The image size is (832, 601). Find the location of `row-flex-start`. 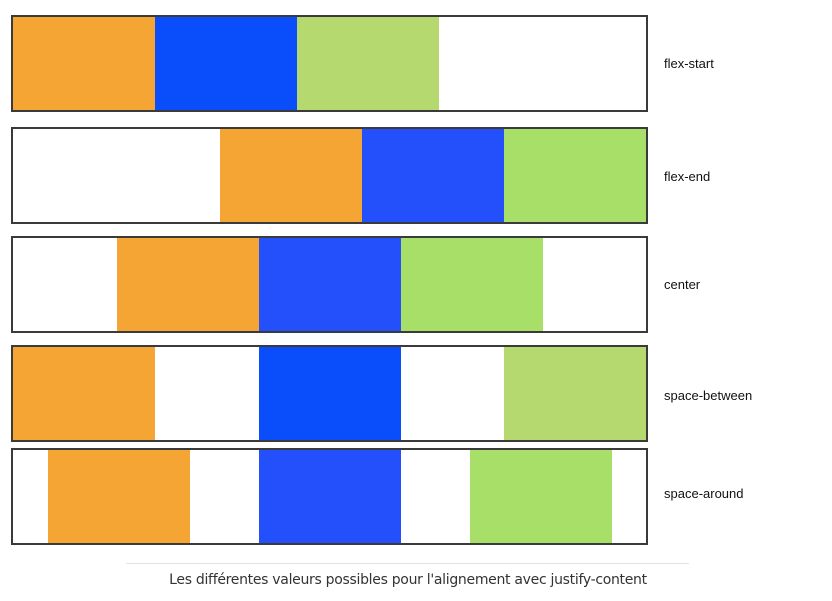

row-flex-start is located at coordinates (329, 63).